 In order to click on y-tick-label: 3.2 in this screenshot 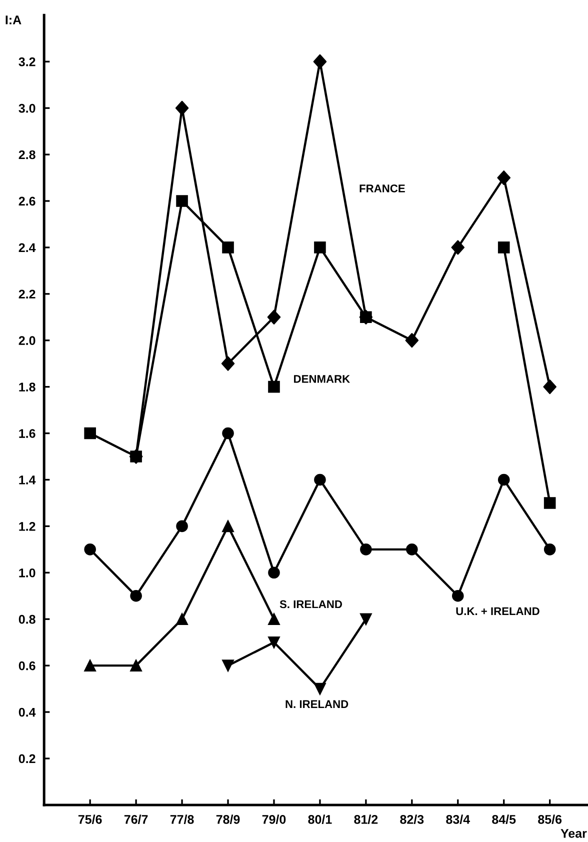, I will do `click(27, 61)`.